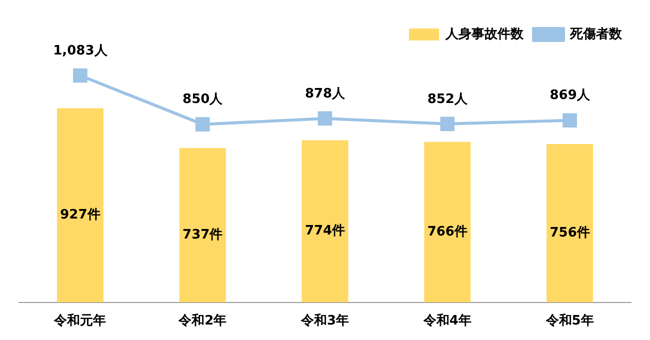 Image resolution: width=650 pixels, height=340 pixels. Describe the element at coordinates (447, 99) in the screenshot. I see `data-label: 852人` at that location.